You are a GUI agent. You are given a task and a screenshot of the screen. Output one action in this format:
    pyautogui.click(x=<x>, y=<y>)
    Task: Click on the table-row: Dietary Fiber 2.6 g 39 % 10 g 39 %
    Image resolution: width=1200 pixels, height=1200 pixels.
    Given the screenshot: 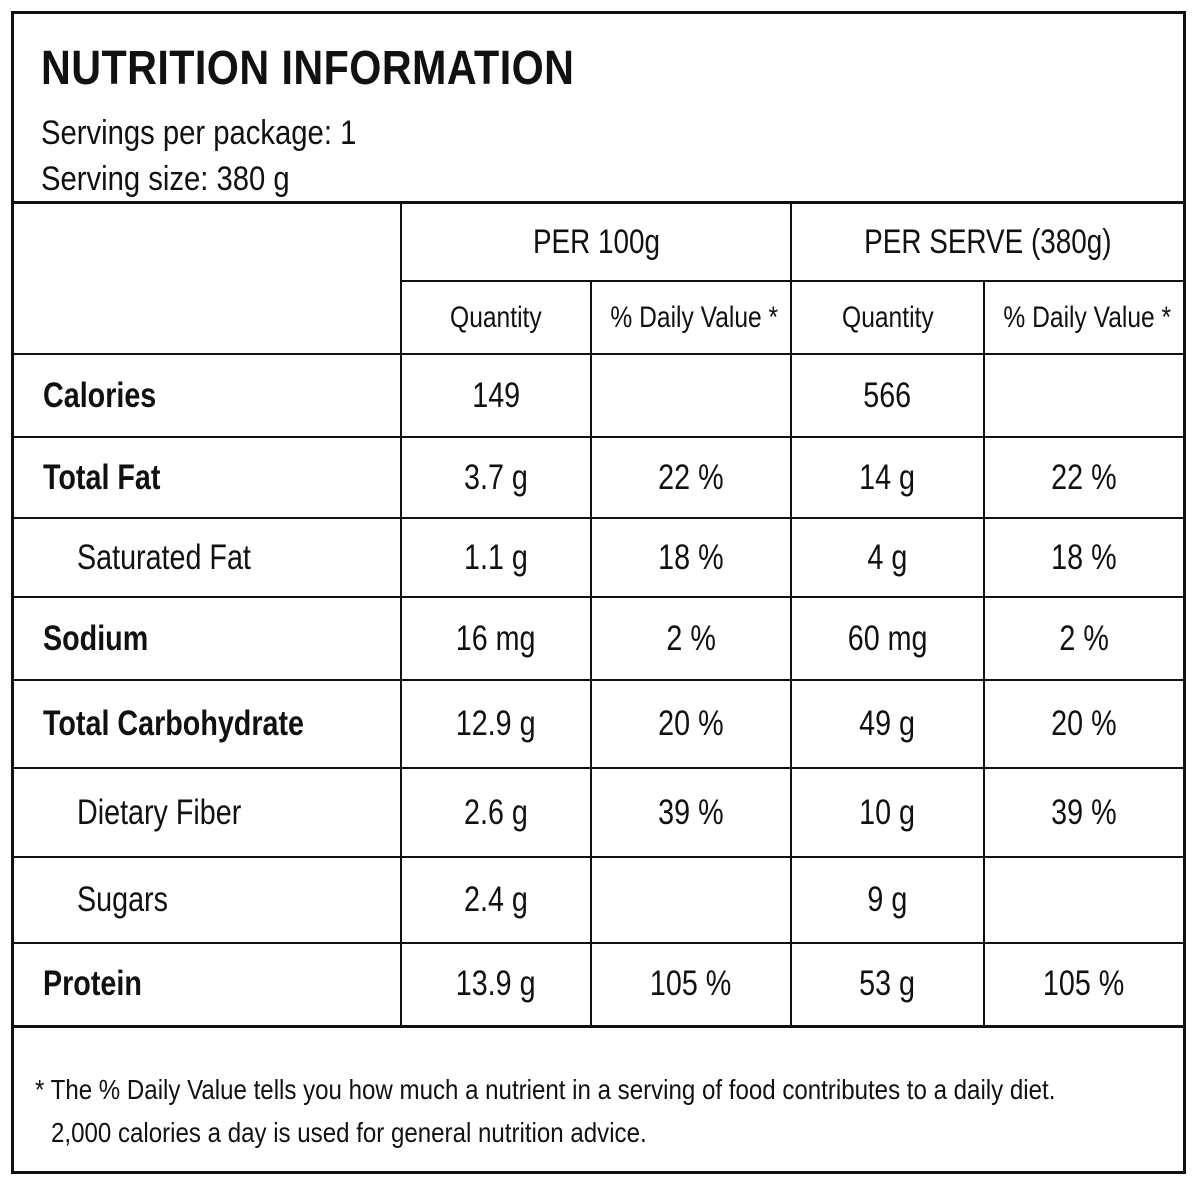 What is the action you would take?
    pyautogui.click(x=599, y=812)
    